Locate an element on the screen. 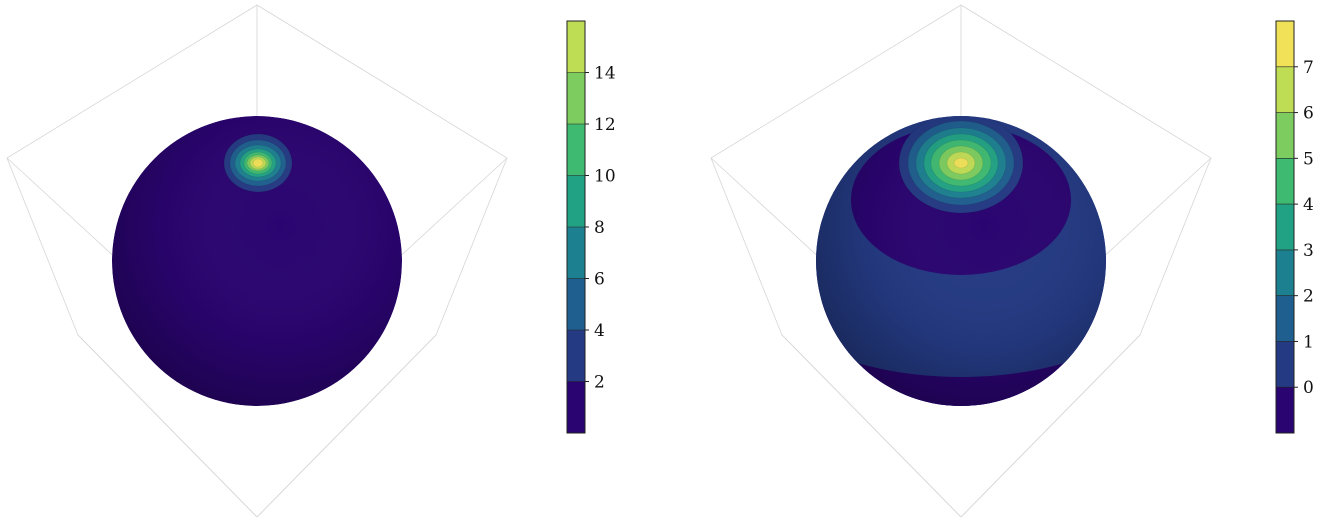 This screenshot has height=517, width=1319. colorbar-frame is located at coordinates (1285, 227).